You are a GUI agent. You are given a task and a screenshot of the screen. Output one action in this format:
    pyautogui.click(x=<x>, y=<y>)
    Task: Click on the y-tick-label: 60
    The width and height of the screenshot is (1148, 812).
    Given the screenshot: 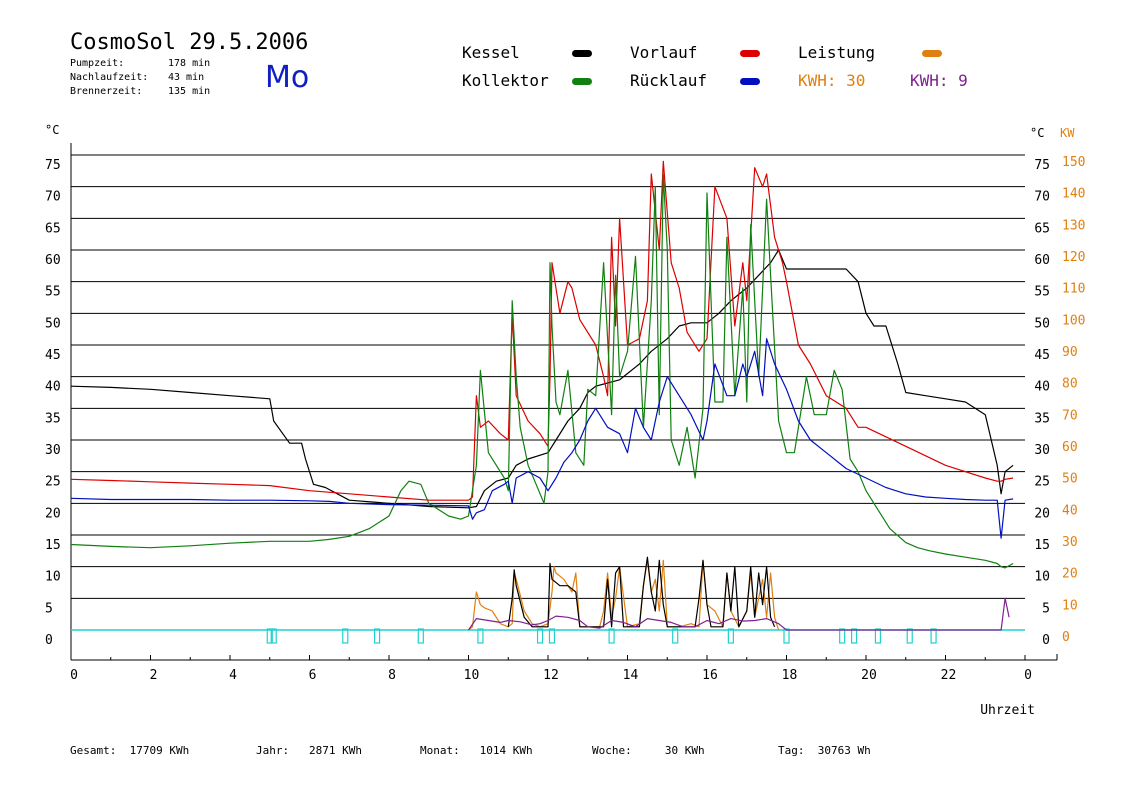 What is the action you would take?
    pyautogui.click(x=53, y=260)
    